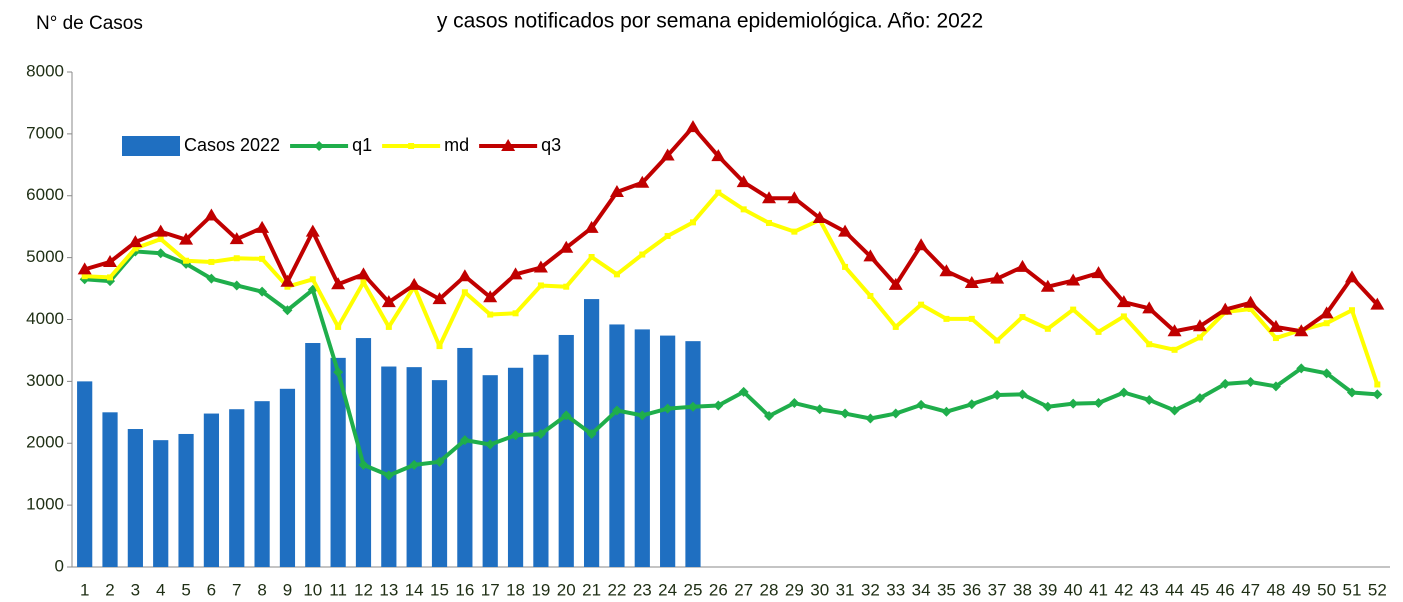 This screenshot has width=1403, height=602. I want to click on x-tick-label: 21, so click(591, 589).